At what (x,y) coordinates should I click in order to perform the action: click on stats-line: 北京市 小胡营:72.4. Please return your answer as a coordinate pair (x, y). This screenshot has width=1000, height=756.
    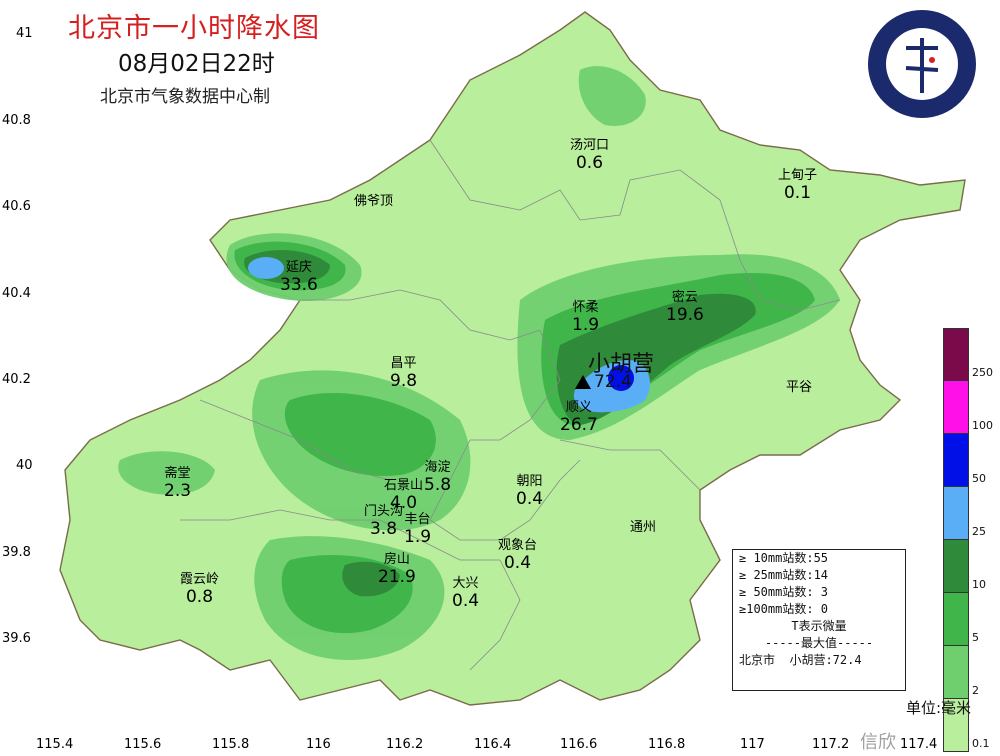
    Looking at the image, I should click on (800, 660).